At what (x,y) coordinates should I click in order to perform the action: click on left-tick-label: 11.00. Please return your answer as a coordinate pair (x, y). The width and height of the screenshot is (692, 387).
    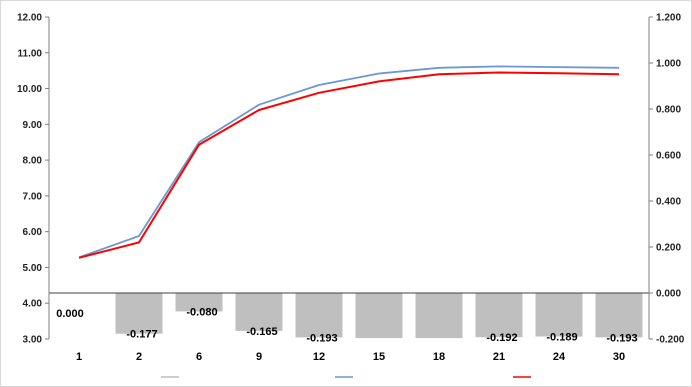
    Looking at the image, I should click on (30, 53).